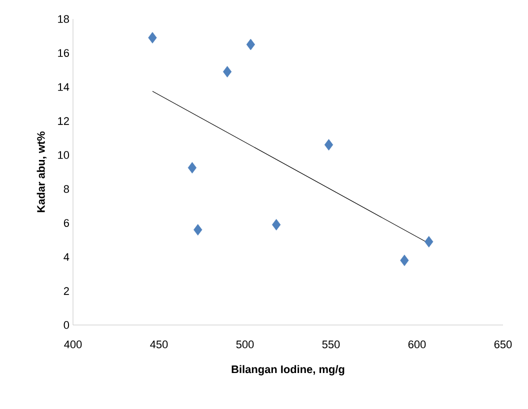  What do you see at coordinates (73, 344) in the screenshot?
I see `x-tick-label: 400` at bounding box center [73, 344].